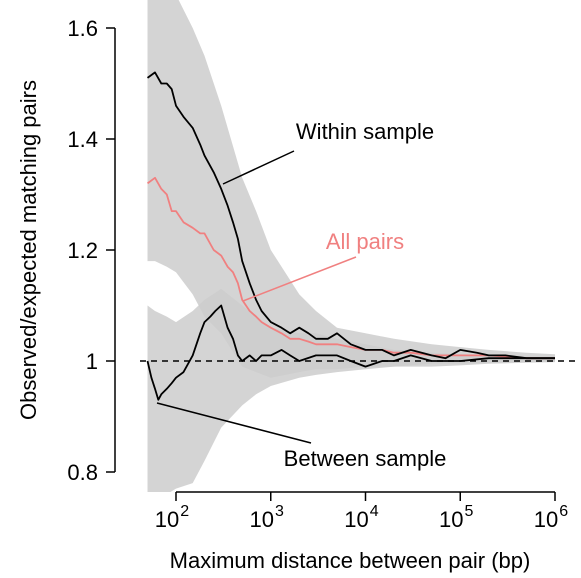  Describe the element at coordinates (365, 131) in the screenshot. I see `annotation-label-0: Within sample` at that location.